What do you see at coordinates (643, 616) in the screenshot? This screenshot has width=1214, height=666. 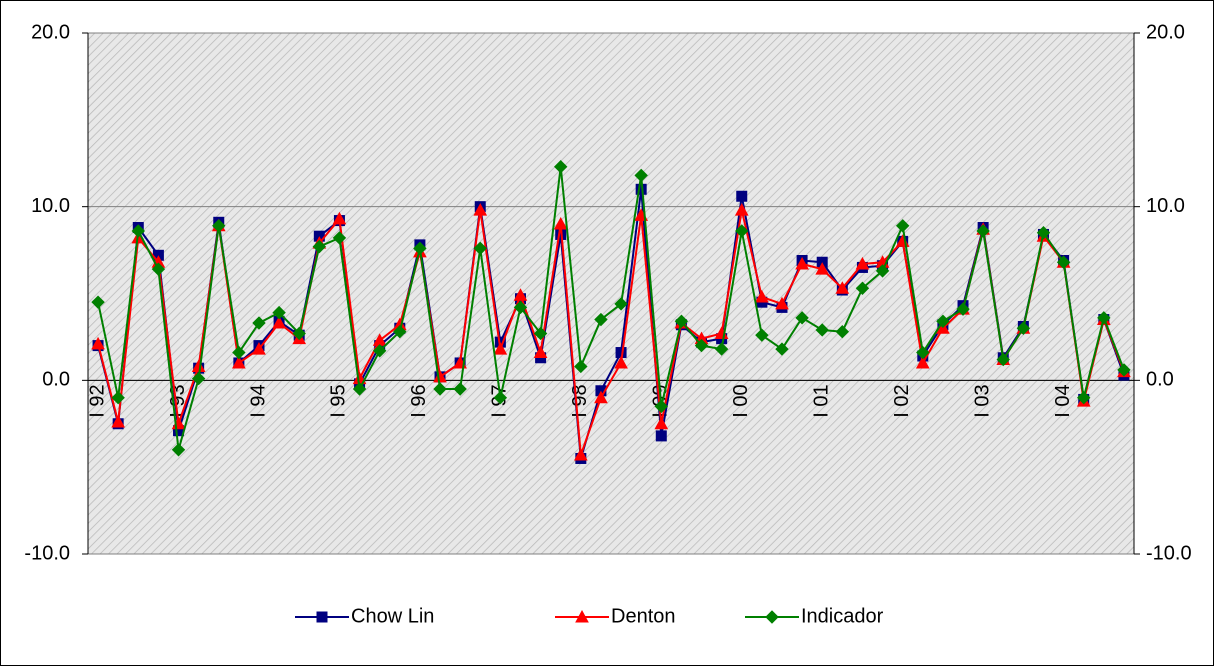 I see `legend-label: Denton` at bounding box center [643, 616].